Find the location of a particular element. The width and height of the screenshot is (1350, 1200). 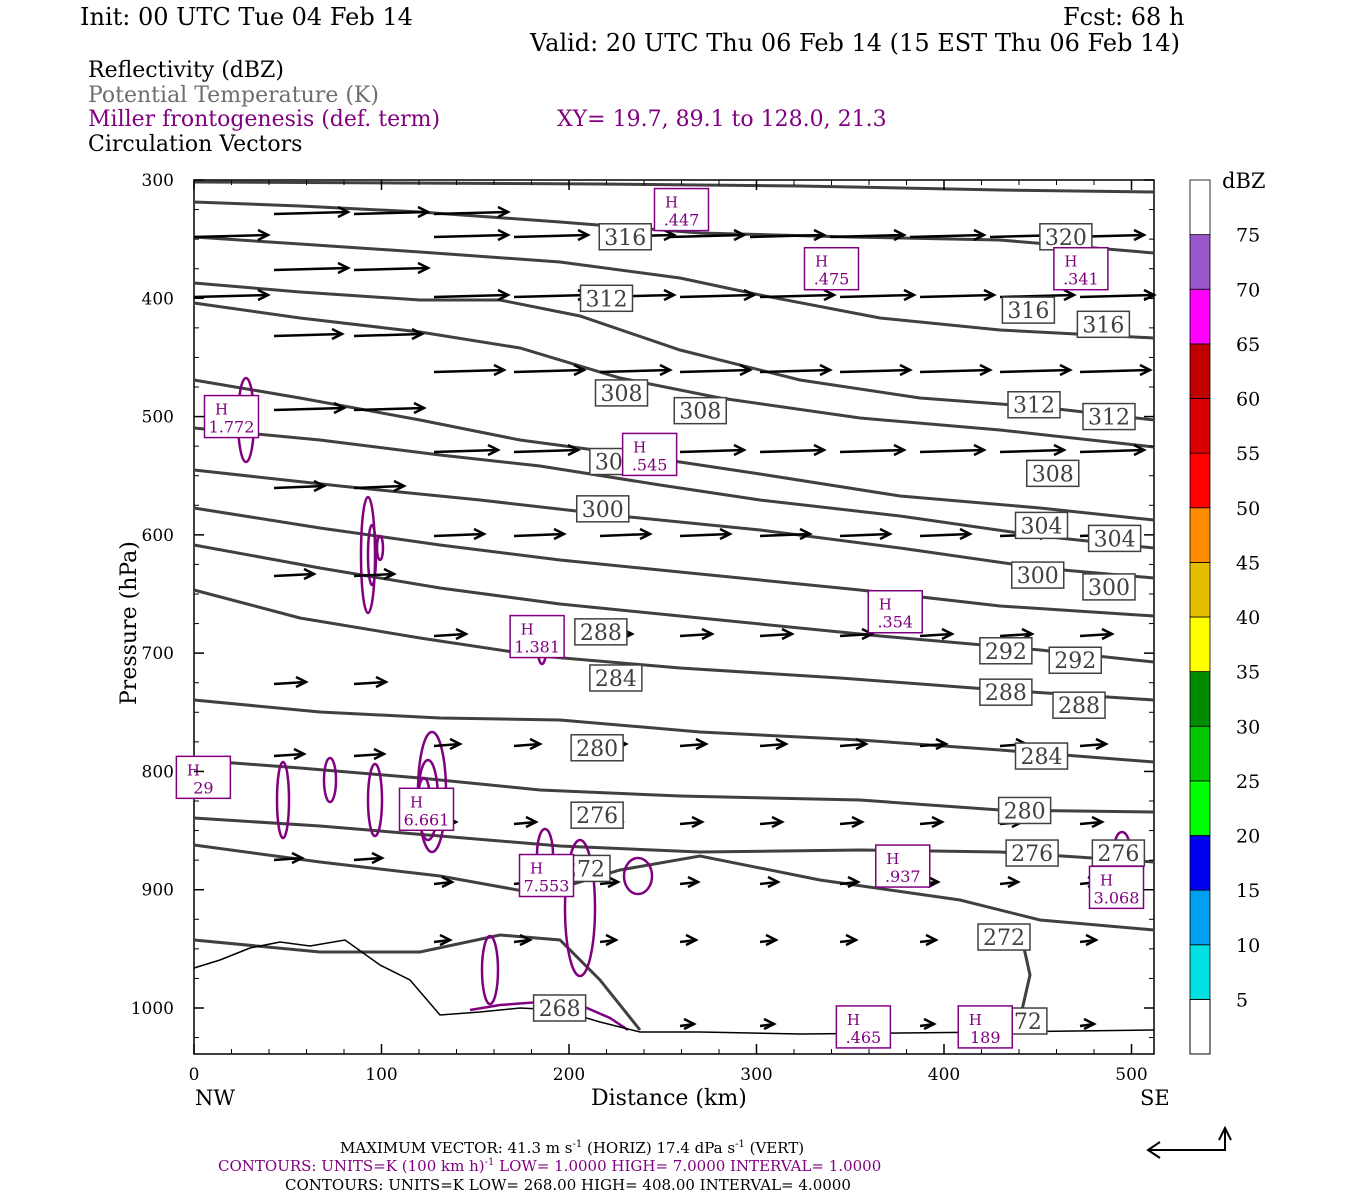

theta-label: 276 is located at coordinates (1118, 854).